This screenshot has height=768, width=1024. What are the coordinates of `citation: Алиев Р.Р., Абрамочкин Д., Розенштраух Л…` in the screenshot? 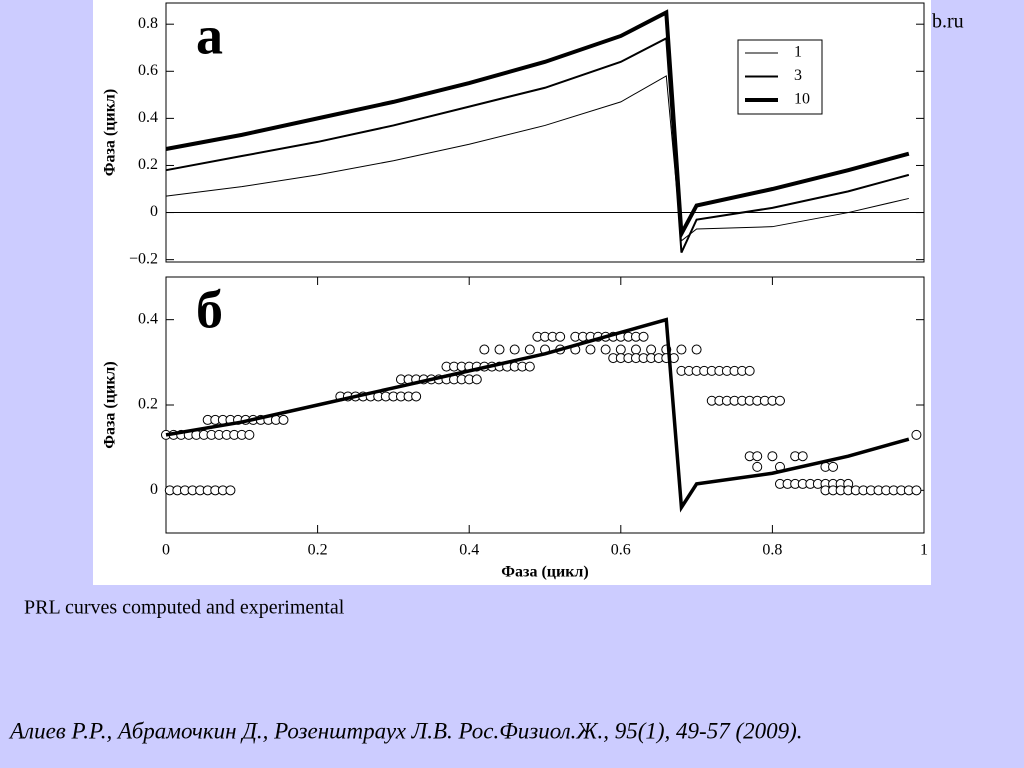 It's located at (405, 730).